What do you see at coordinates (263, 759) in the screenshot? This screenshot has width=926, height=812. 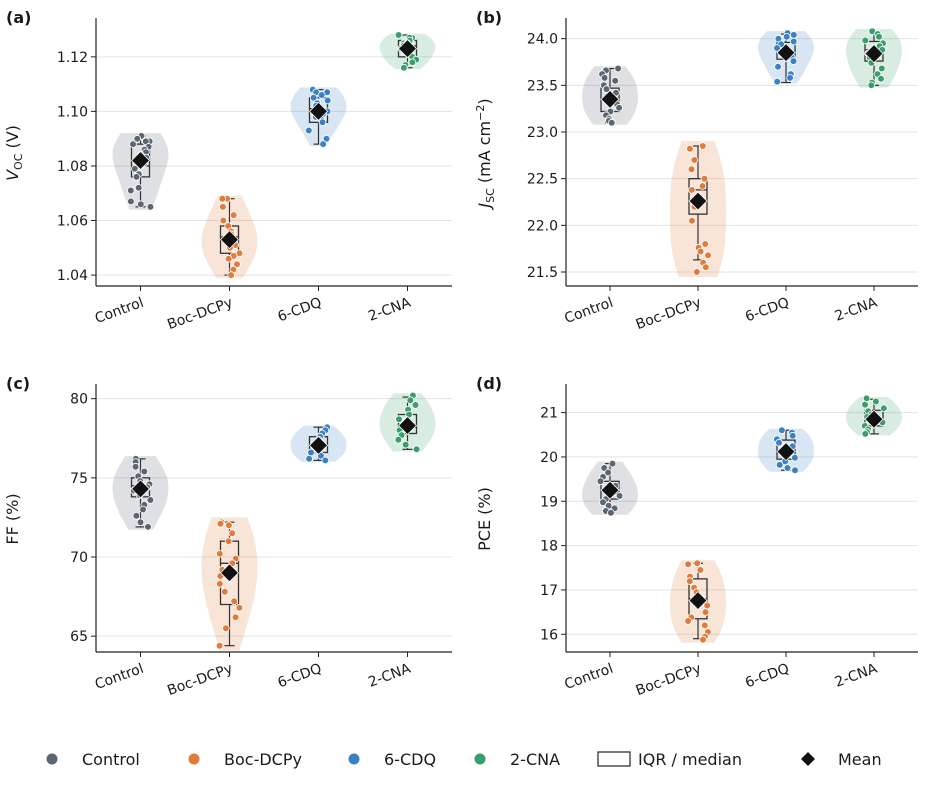 I see `legend-label: Boc-DCPy` at bounding box center [263, 759].